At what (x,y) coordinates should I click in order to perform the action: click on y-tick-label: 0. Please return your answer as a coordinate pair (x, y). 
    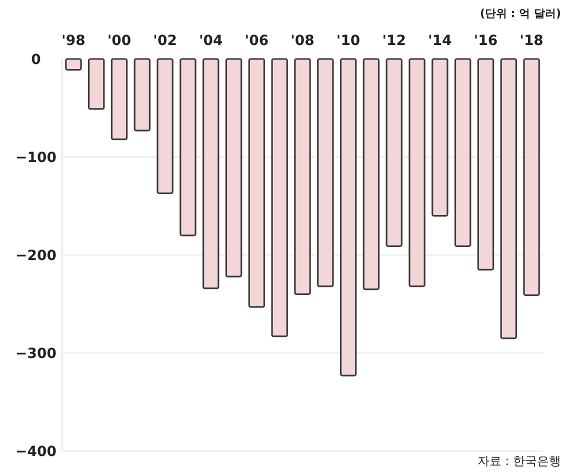
    Looking at the image, I should click on (36, 60).